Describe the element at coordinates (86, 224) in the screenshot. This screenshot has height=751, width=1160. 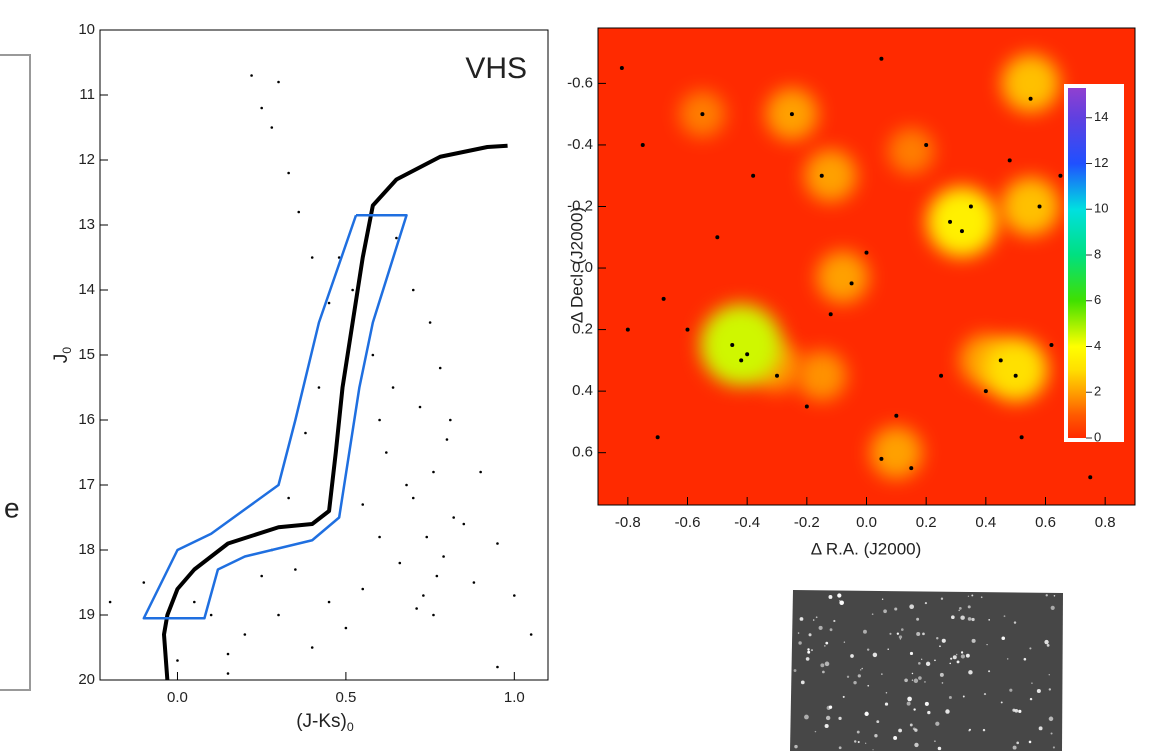
I see `y-tick-label: 13` at that location.